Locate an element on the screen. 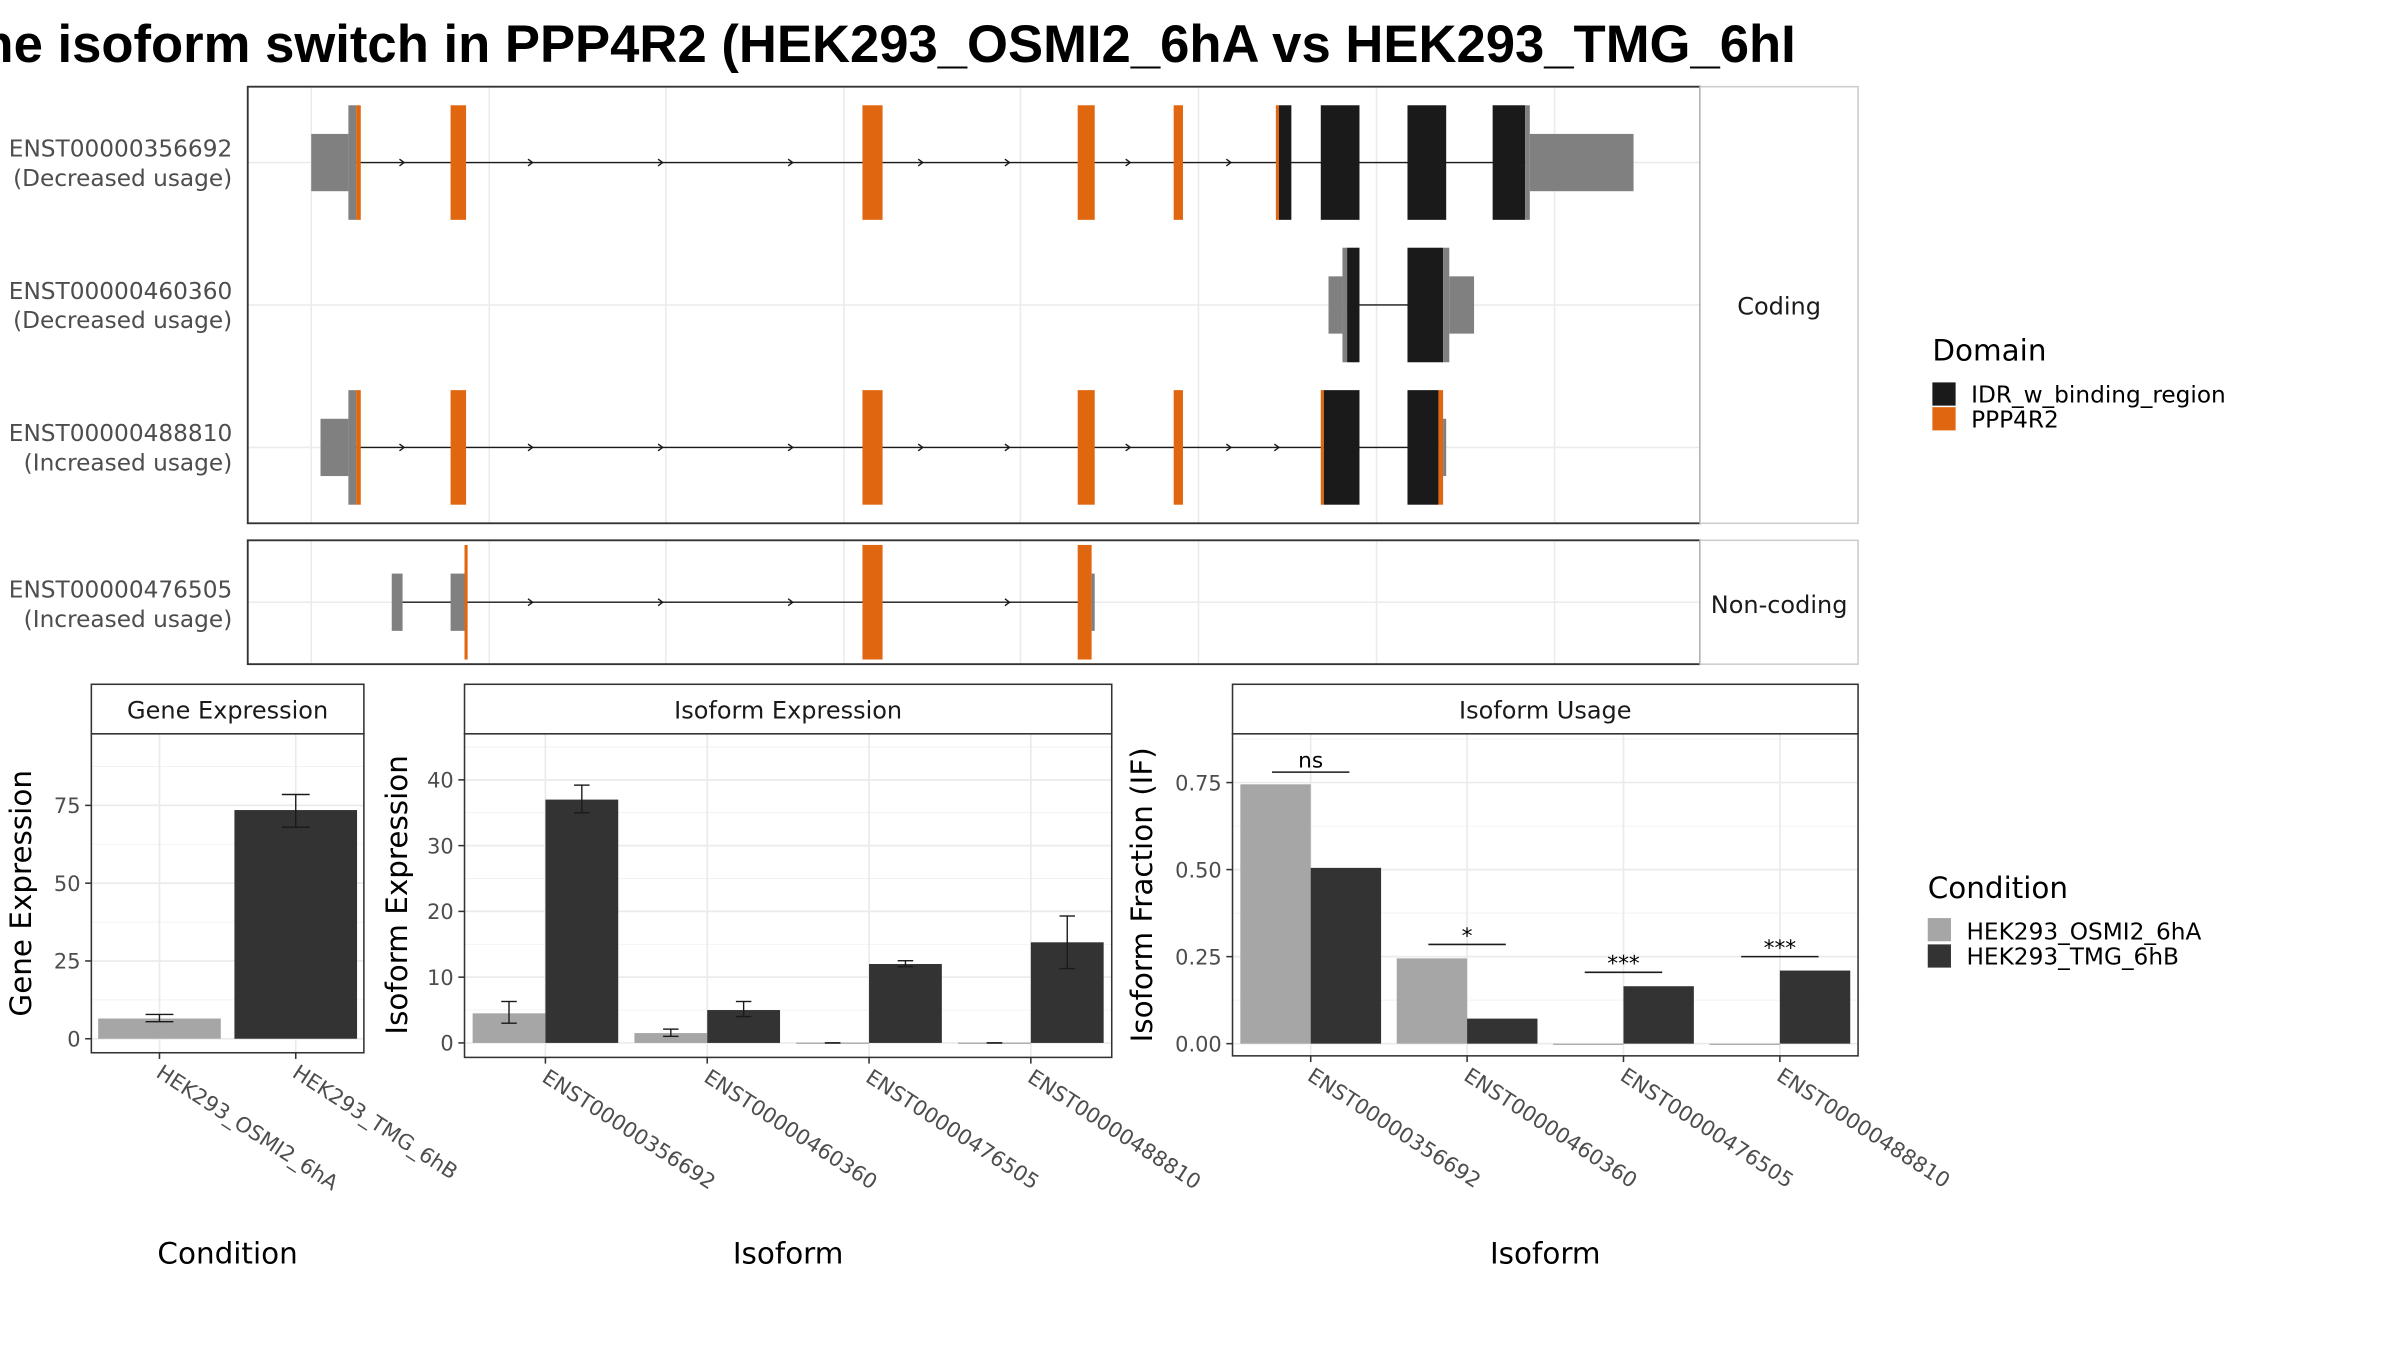 The image size is (2400, 1350). noncoding-panel-tracks is located at coordinates (743, 602).